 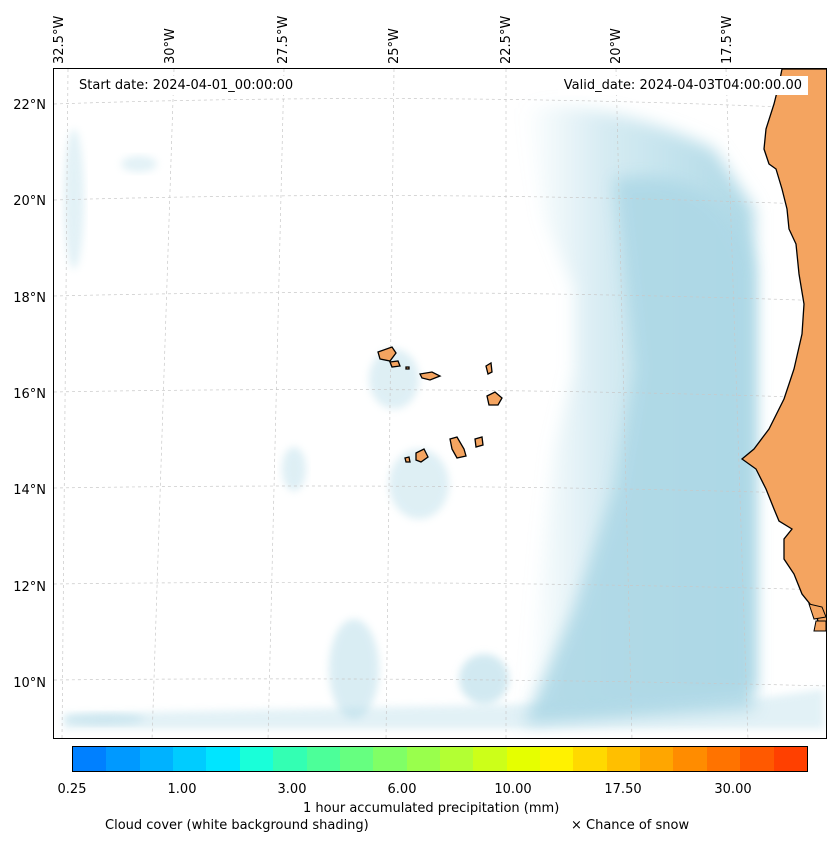 What do you see at coordinates (783, 349) in the screenshot?
I see `africa-coast-land` at bounding box center [783, 349].